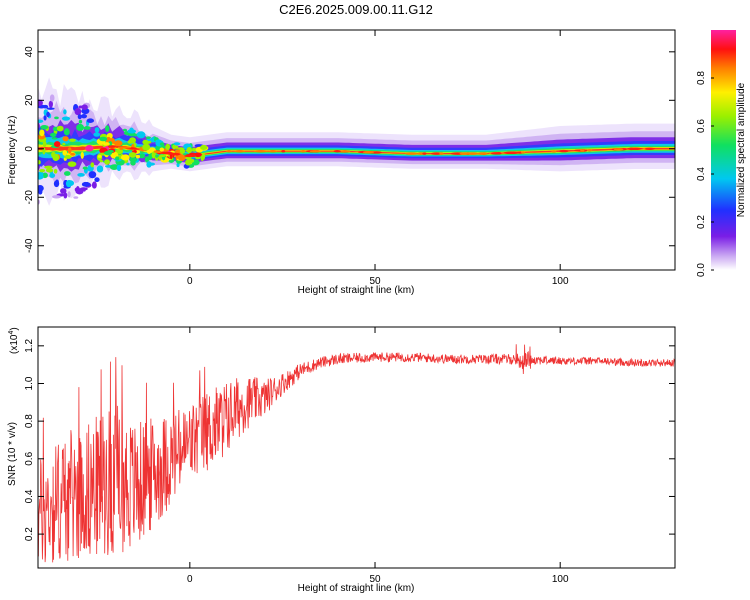  I want to click on colorbar-tick-label: 0.4, so click(701, 174).